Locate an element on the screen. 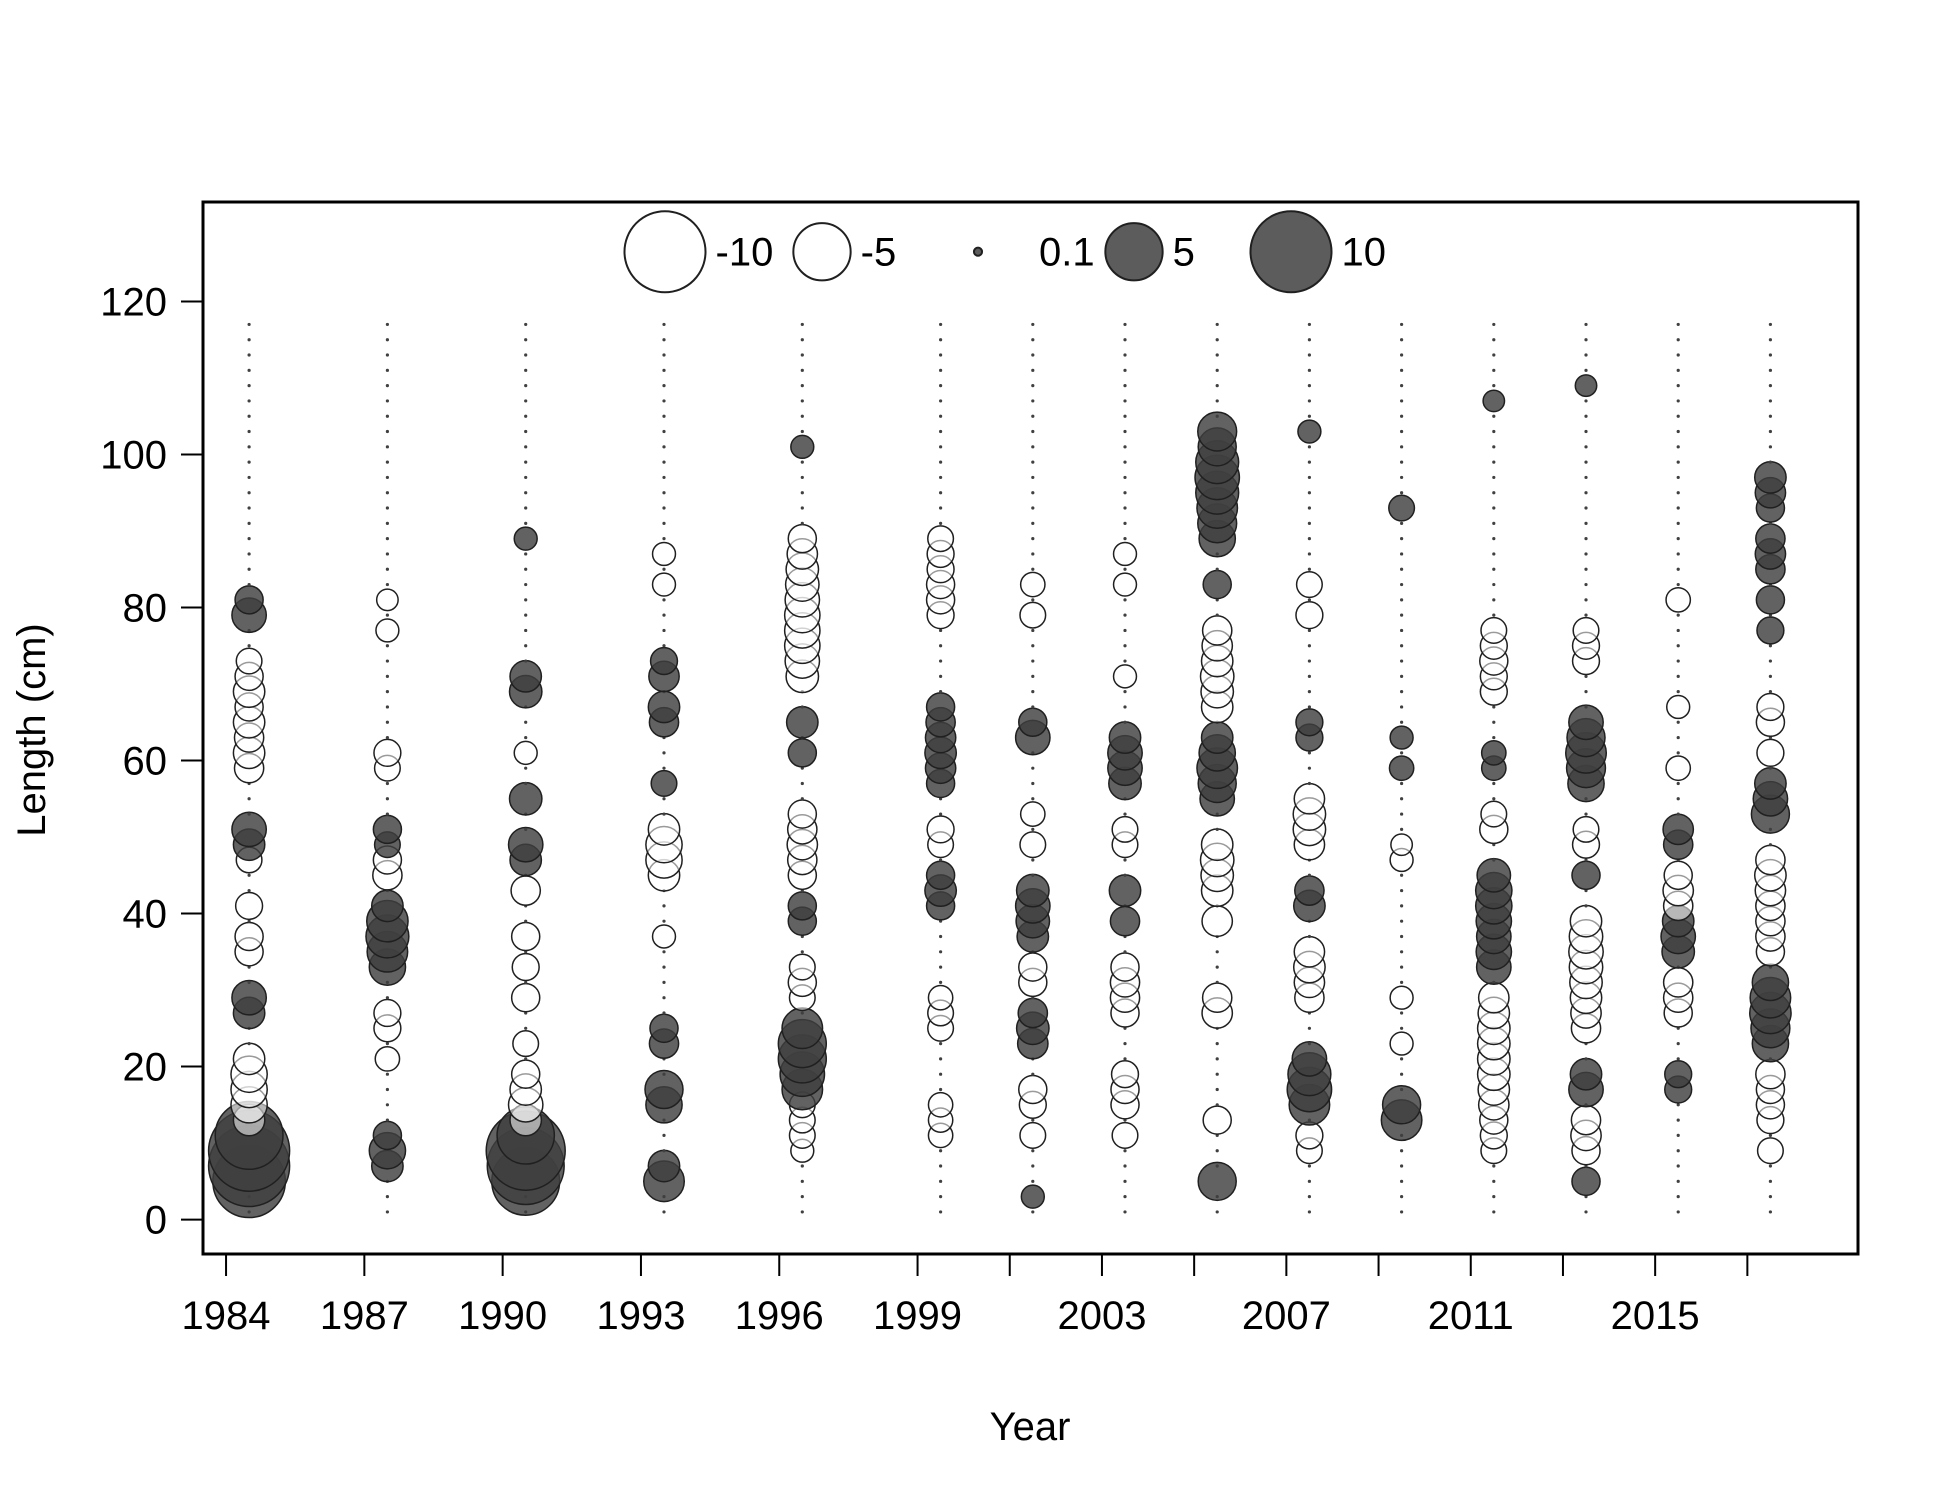 This screenshot has width=1950, height=1500. legend: -10 -5 0.1 5 10 is located at coordinates (1005, 252).